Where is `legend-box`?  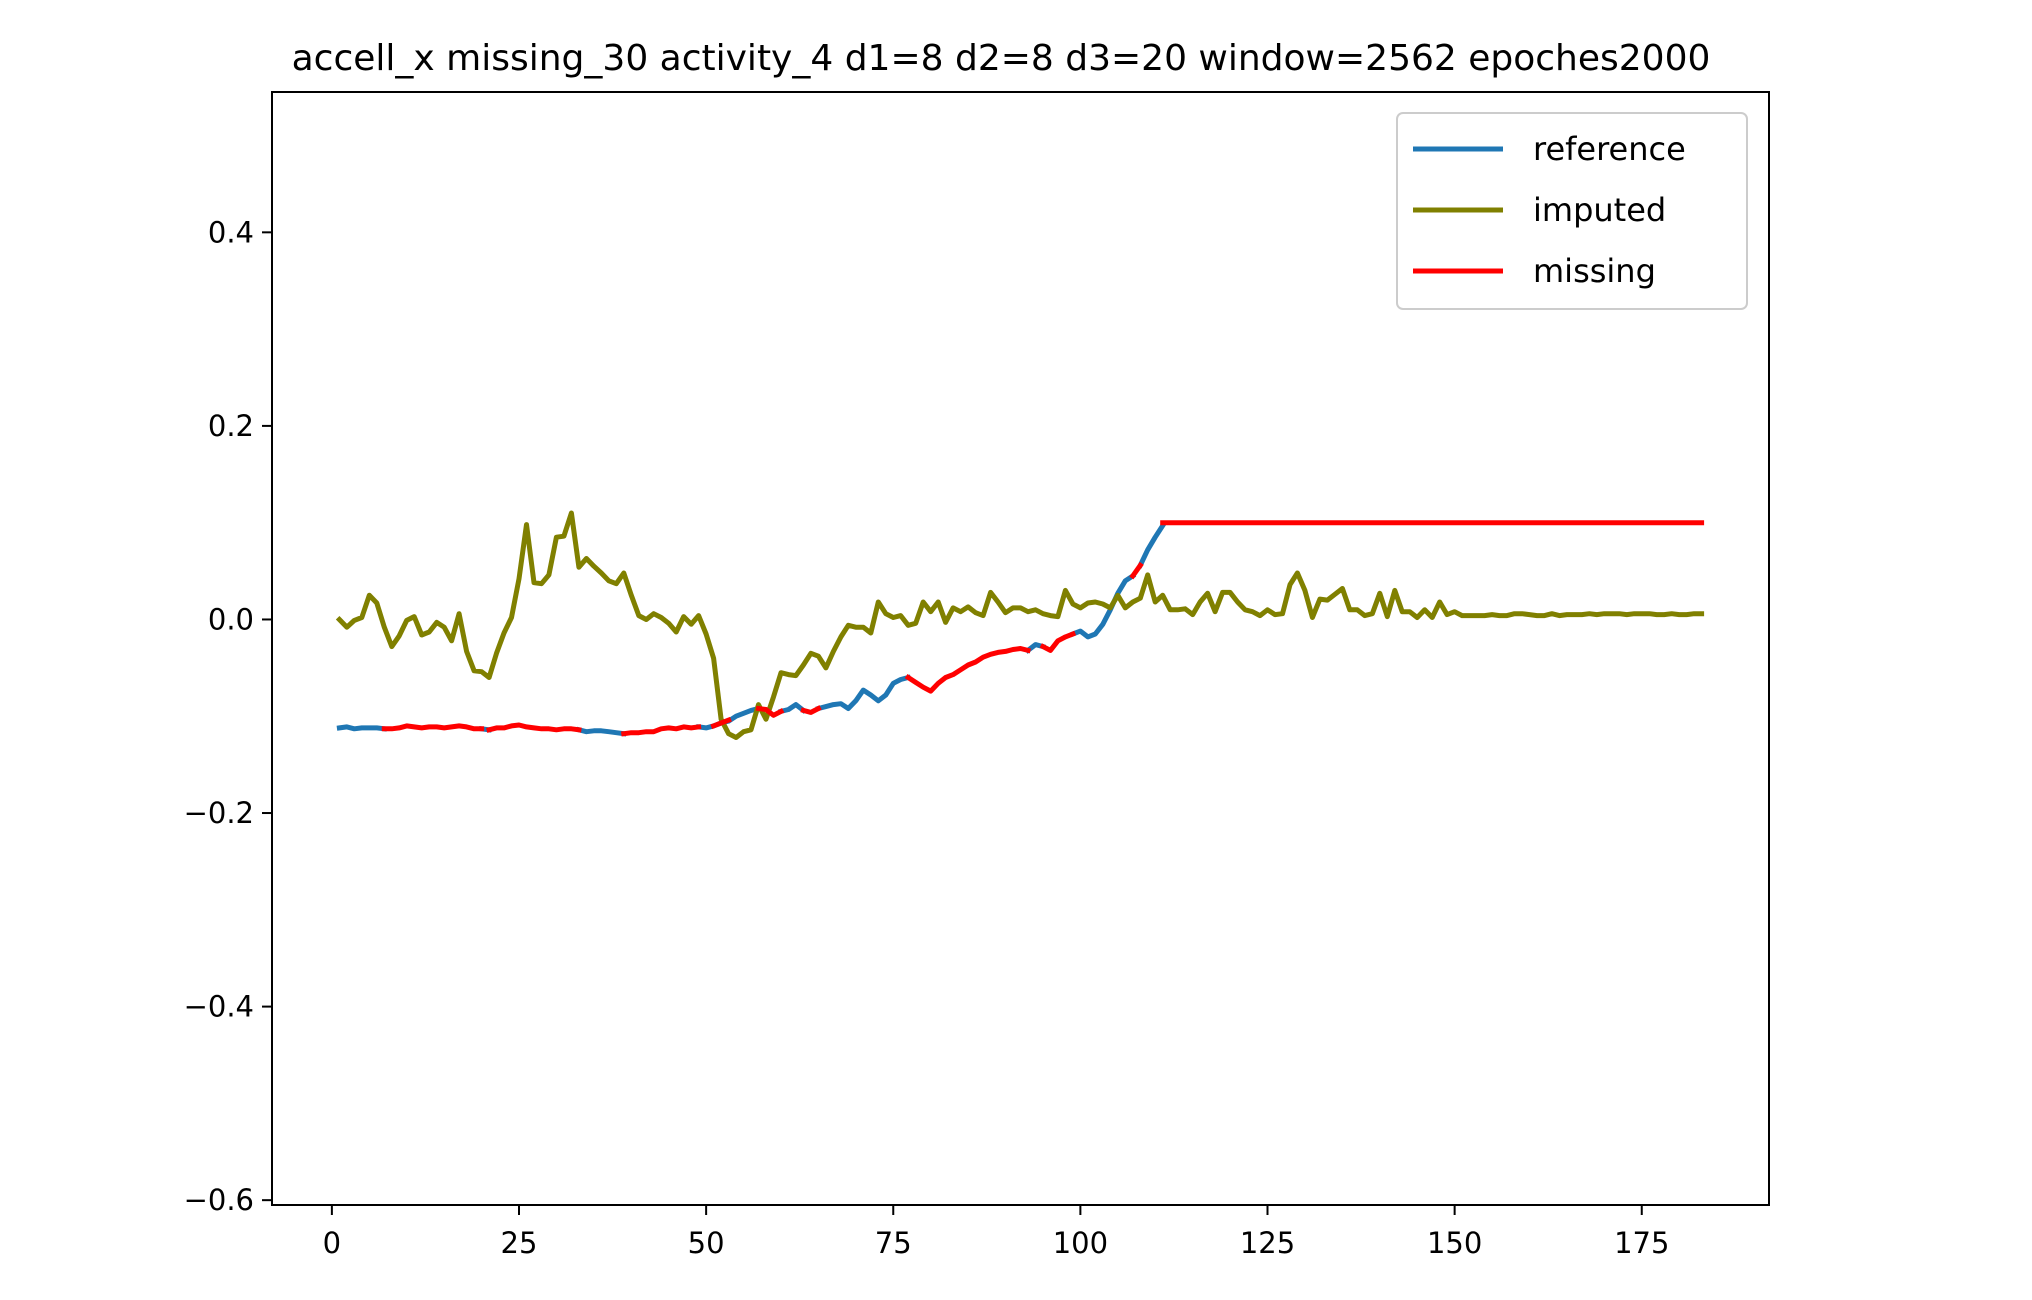
legend-box is located at coordinates (1572, 211).